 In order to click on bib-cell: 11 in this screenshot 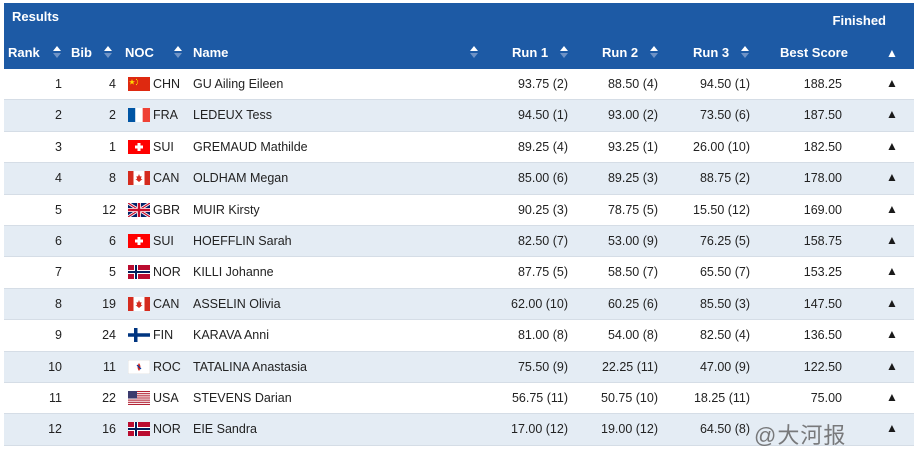, I will do `click(109, 366)`.